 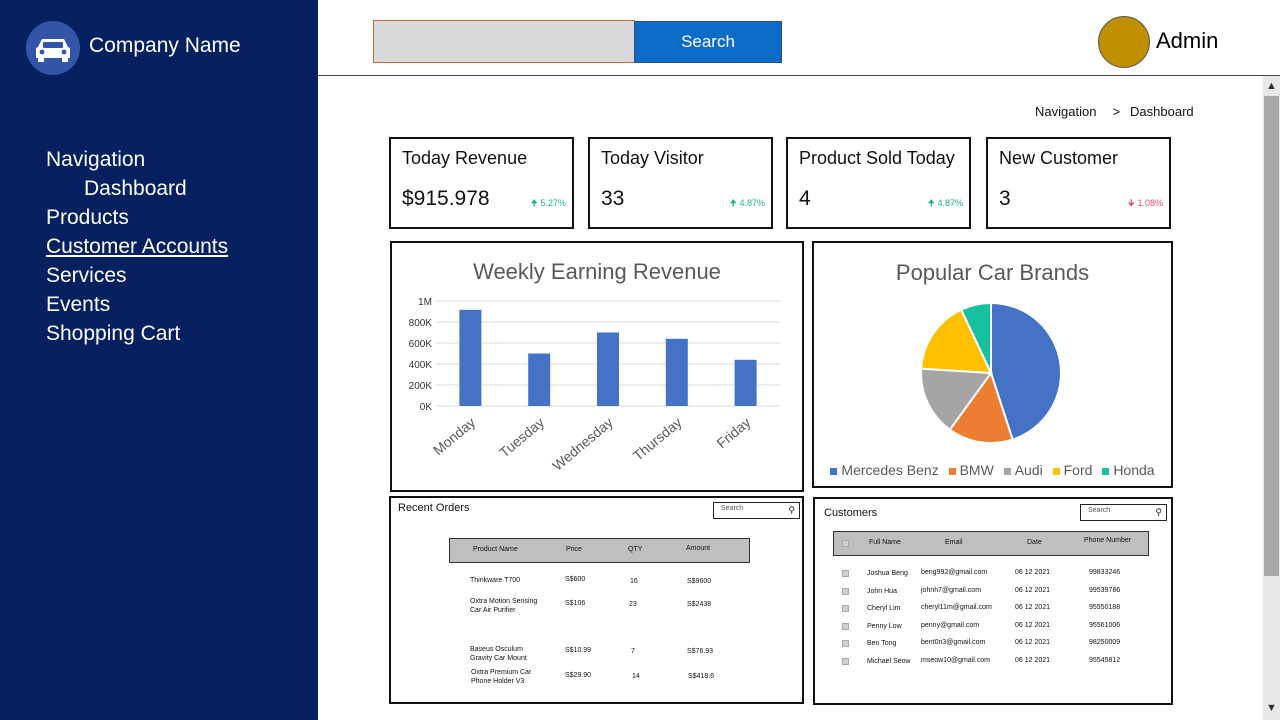 I want to click on y-tick-label: 200K, so click(x=421, y=386).